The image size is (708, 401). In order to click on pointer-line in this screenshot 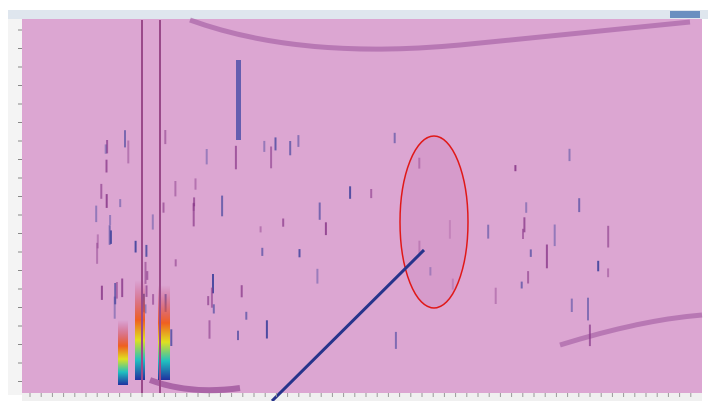, I will do `click(348, 324)`.